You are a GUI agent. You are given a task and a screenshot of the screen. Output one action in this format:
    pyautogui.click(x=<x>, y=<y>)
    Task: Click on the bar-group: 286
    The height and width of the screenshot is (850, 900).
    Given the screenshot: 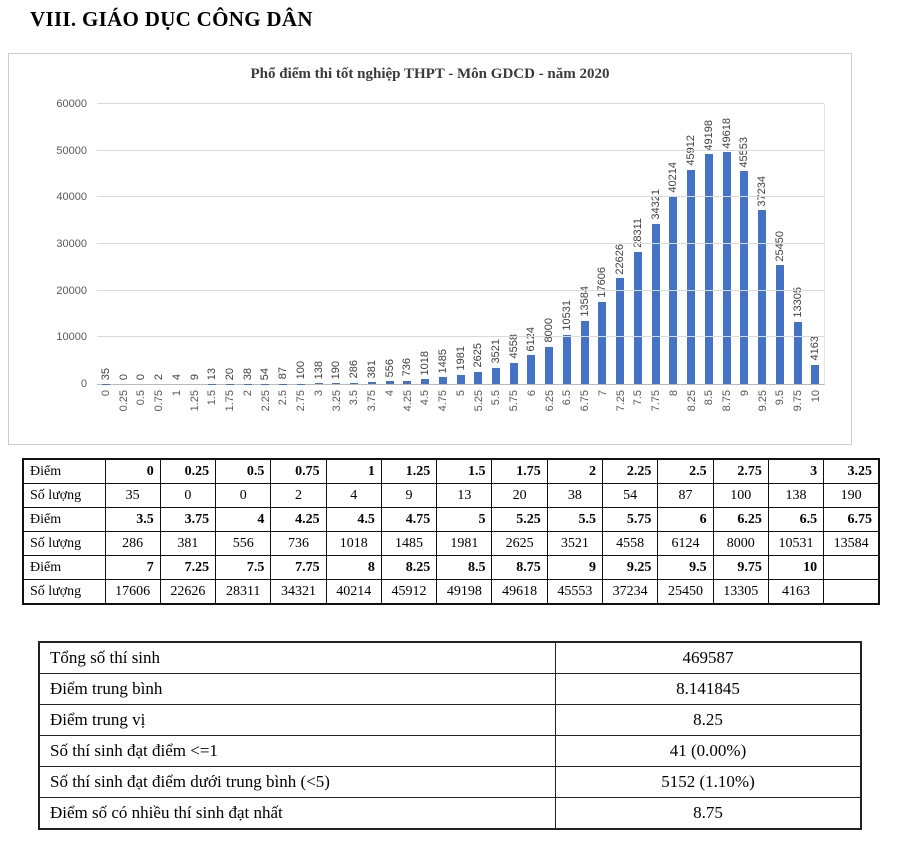 What is the action you would take?
    pyautogui.click(x=354, y=244)
    